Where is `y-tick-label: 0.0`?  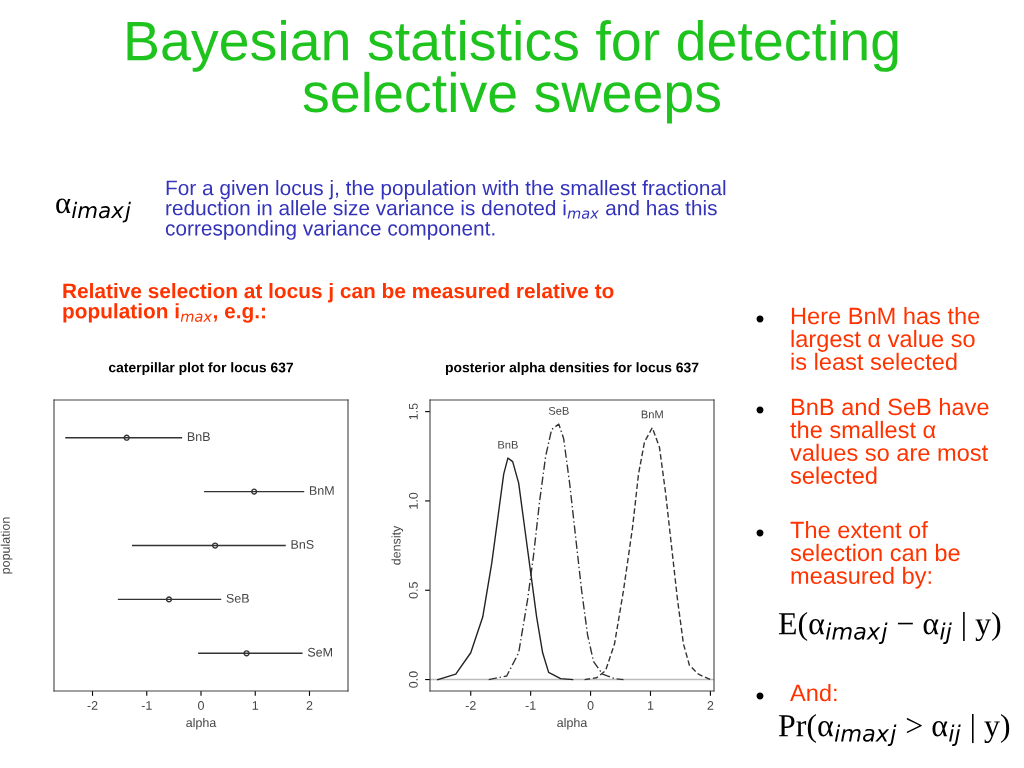
y-tick-label: 0.0 is located at coordinates (413, 679).